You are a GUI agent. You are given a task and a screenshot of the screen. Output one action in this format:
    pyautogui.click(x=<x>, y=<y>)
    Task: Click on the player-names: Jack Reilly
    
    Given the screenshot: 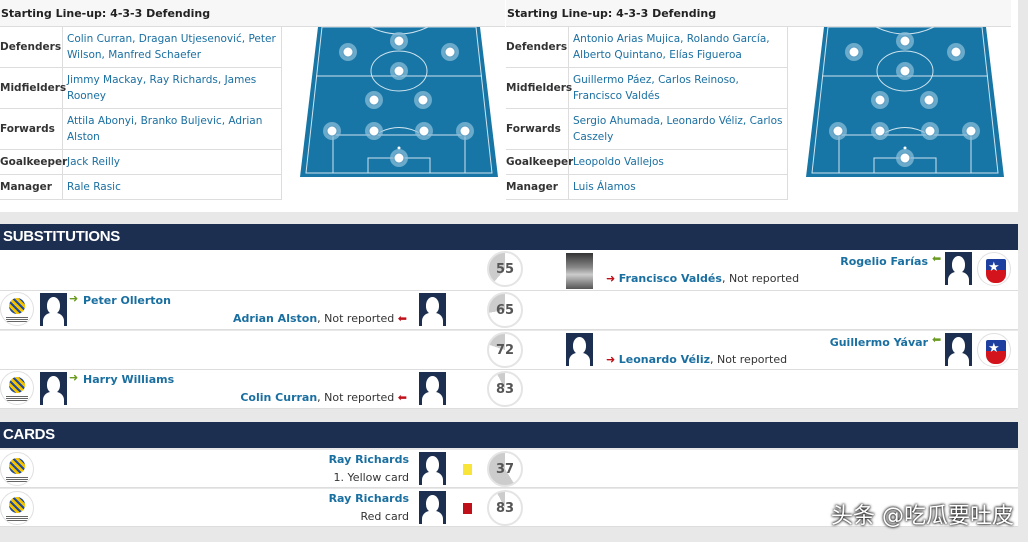 What is the action you would take?
    pyautogui.click(x=93, y=162)
    